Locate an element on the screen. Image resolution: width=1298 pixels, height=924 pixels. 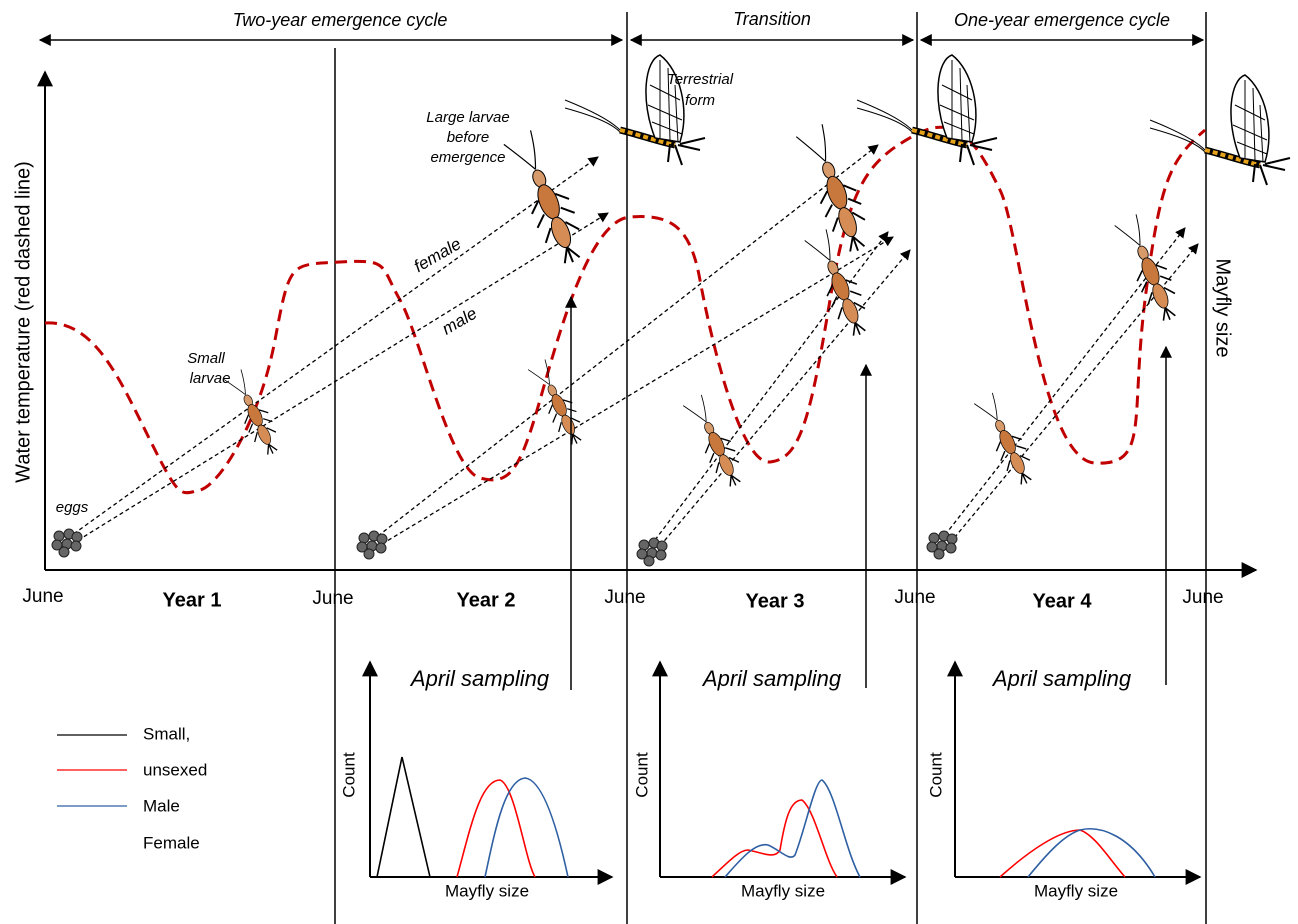
right-axis-label: Mayfly size is located at coordinates (1223, 308).